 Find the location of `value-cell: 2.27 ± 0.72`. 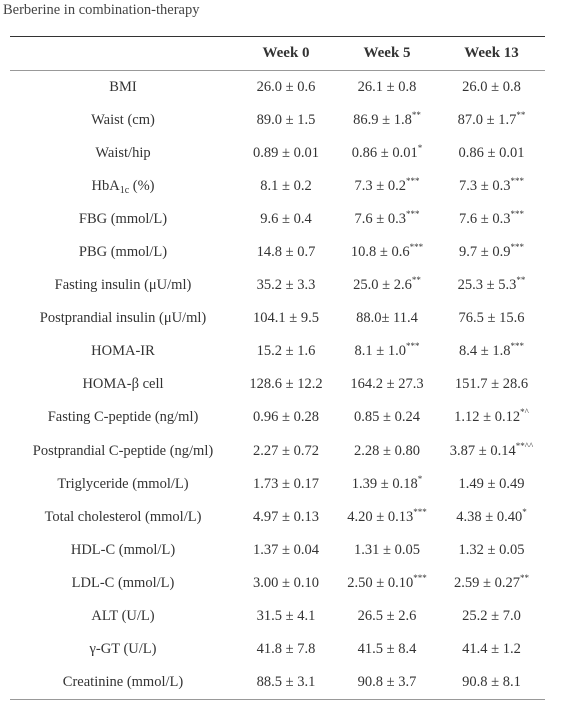

value-cell: 2.27 ± 0.72 is located at coordinates (286, 451).